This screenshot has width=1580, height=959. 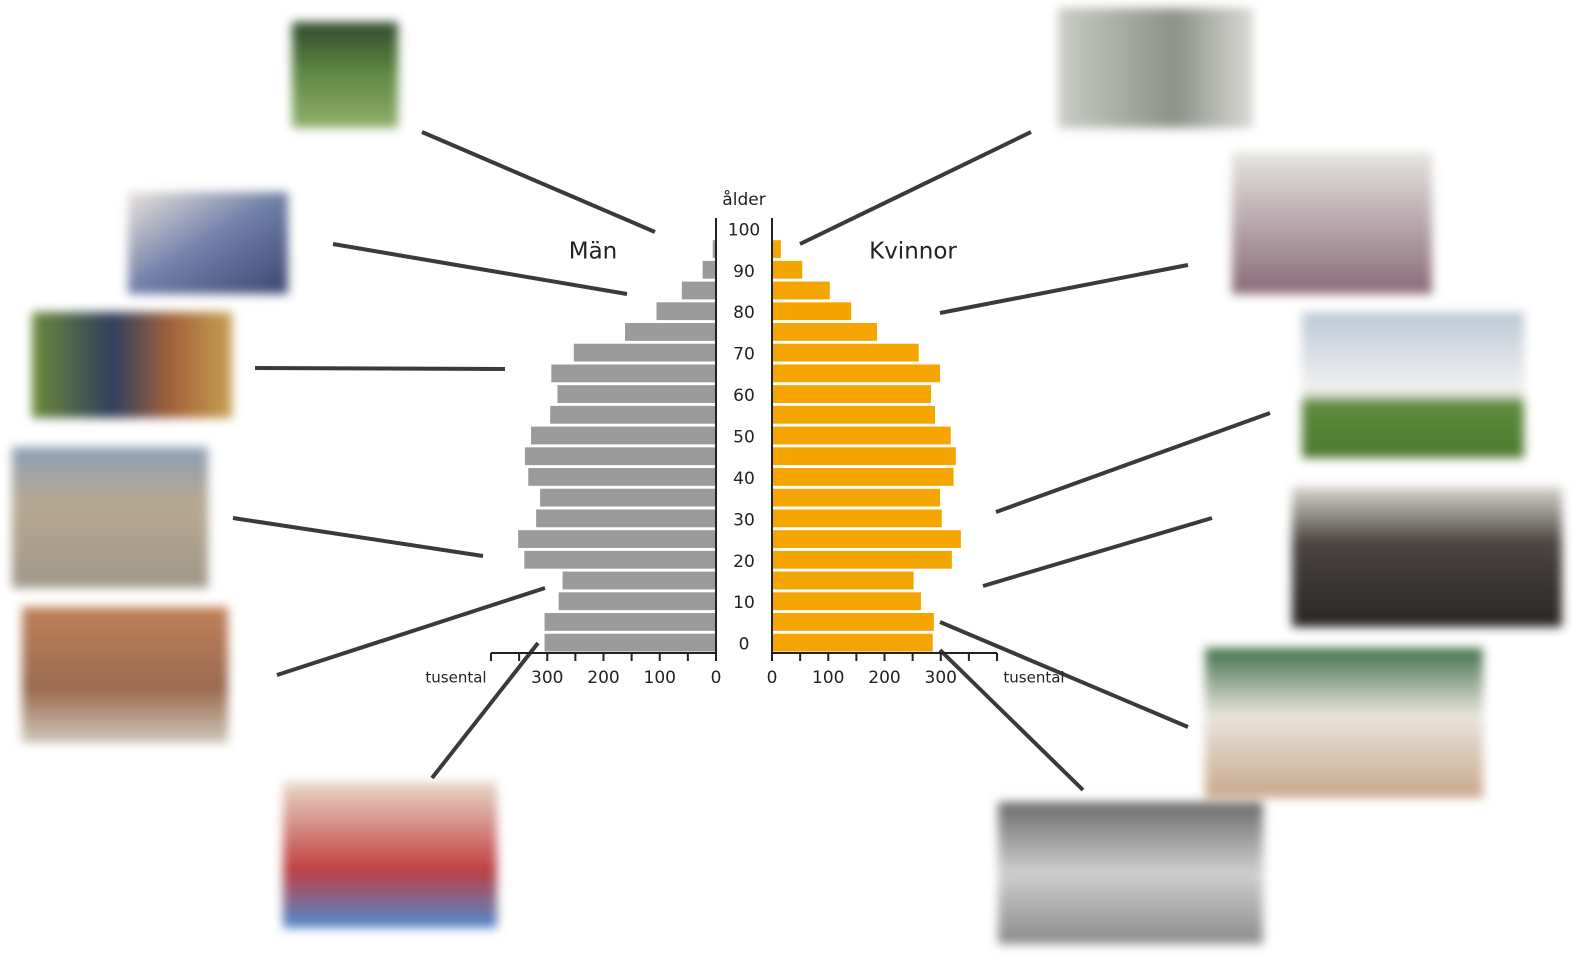 What do you see at coordinates (1332, 223) in the screenshot?
I see `photo-elderly-home` at bounding box center [1332, 223].